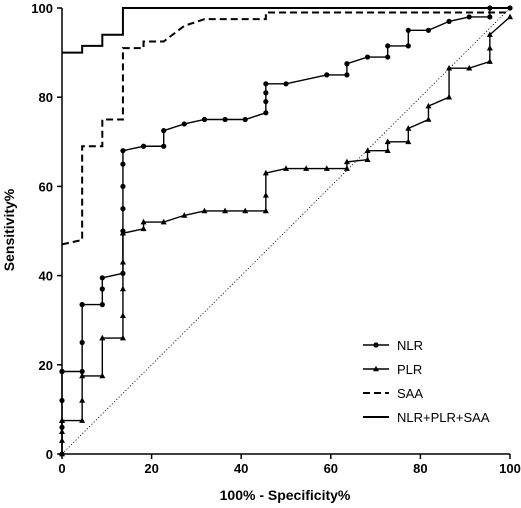 This screenshot has height=508, width=521. What do you see at coordinates (420, 468) in the screenshot?
I see `x-tick-label-4: 80` at bounding box center [420, 468].